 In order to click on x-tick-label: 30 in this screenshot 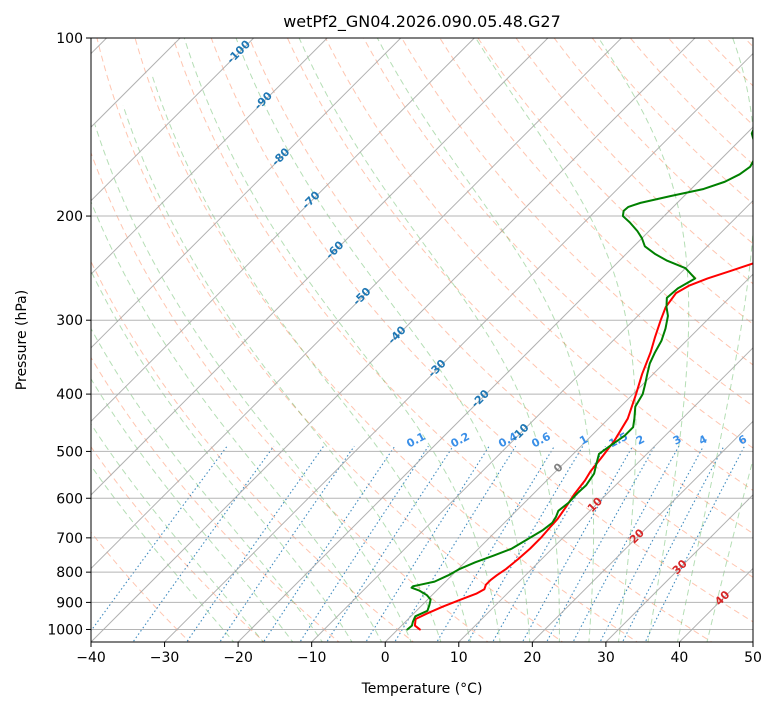, I will do `click(606, 658)`.